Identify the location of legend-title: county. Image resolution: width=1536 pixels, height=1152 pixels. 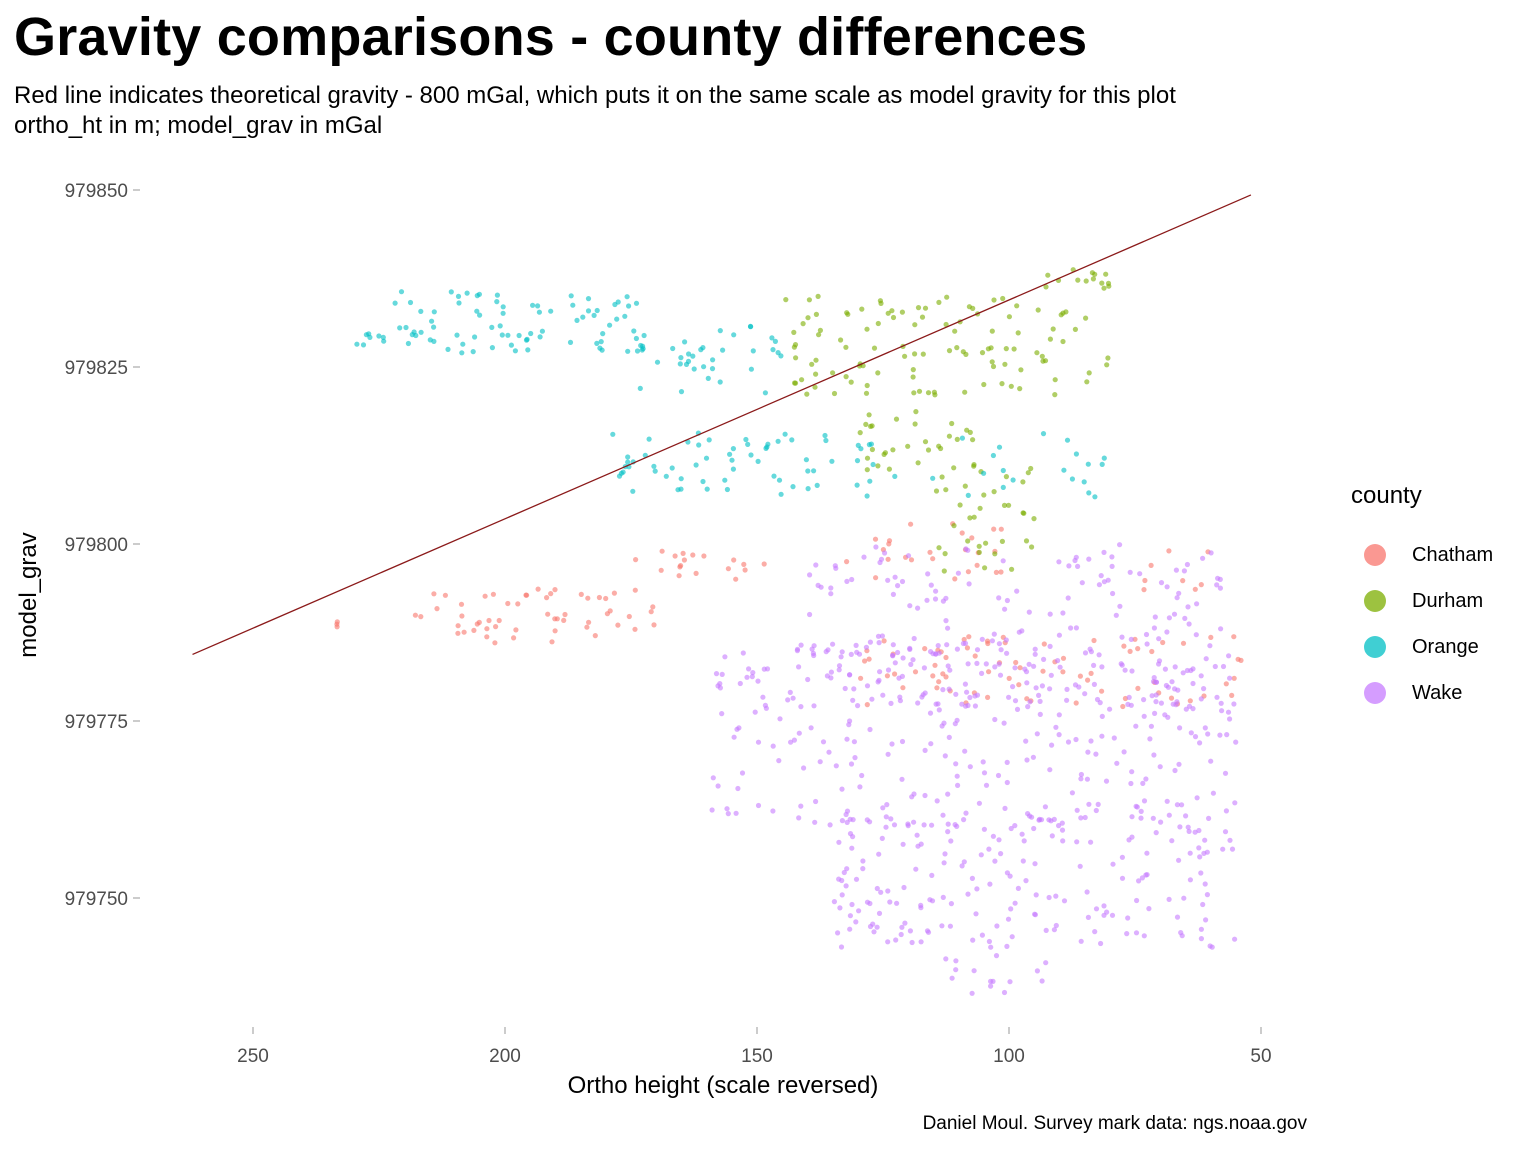
(1386, 495).